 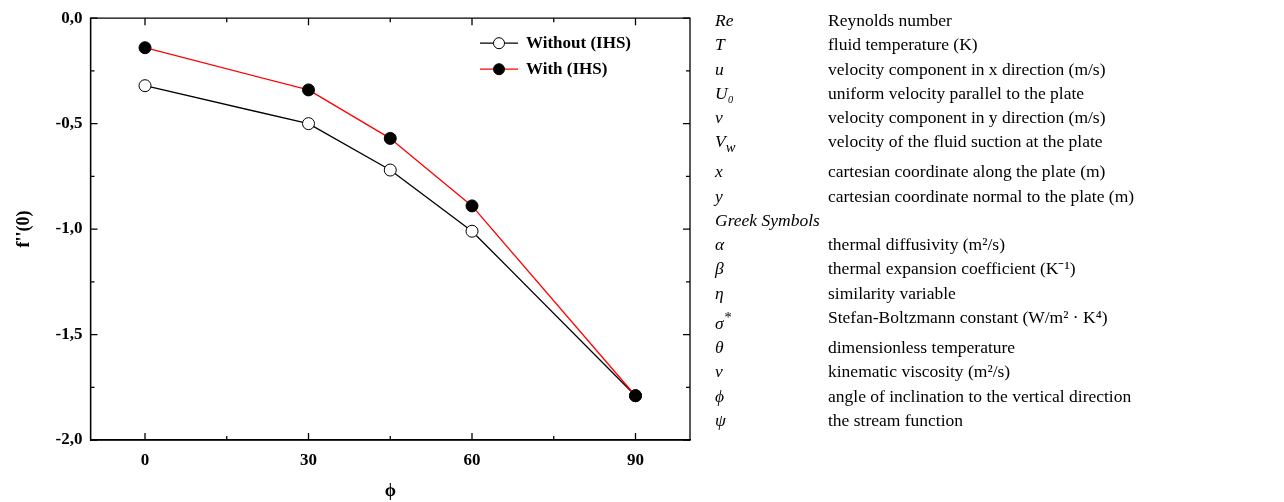 I want to click on y-tick-label: -1,0, so click(x=69, y=228).